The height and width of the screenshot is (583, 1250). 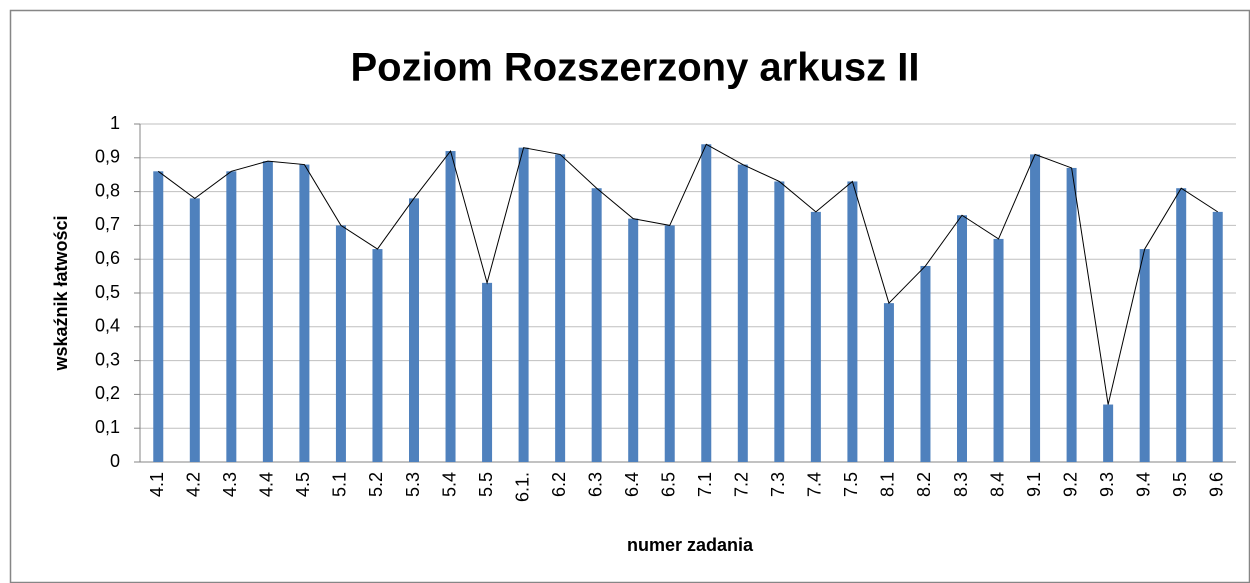 I want to click on y-tick-label: 0,2, so click(x=107, y=393).